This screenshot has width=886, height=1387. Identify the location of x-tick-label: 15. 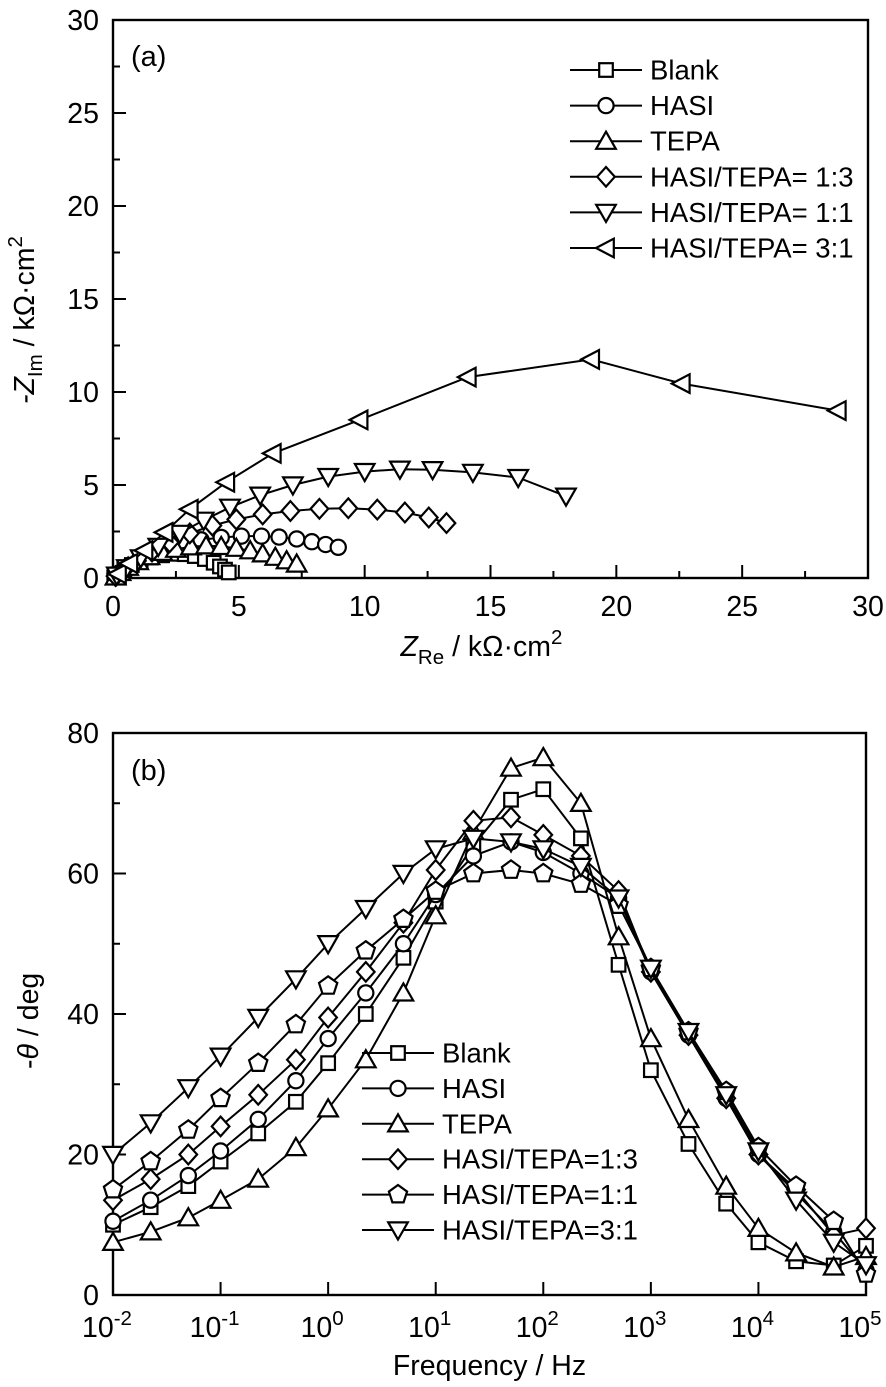
(491, 607).